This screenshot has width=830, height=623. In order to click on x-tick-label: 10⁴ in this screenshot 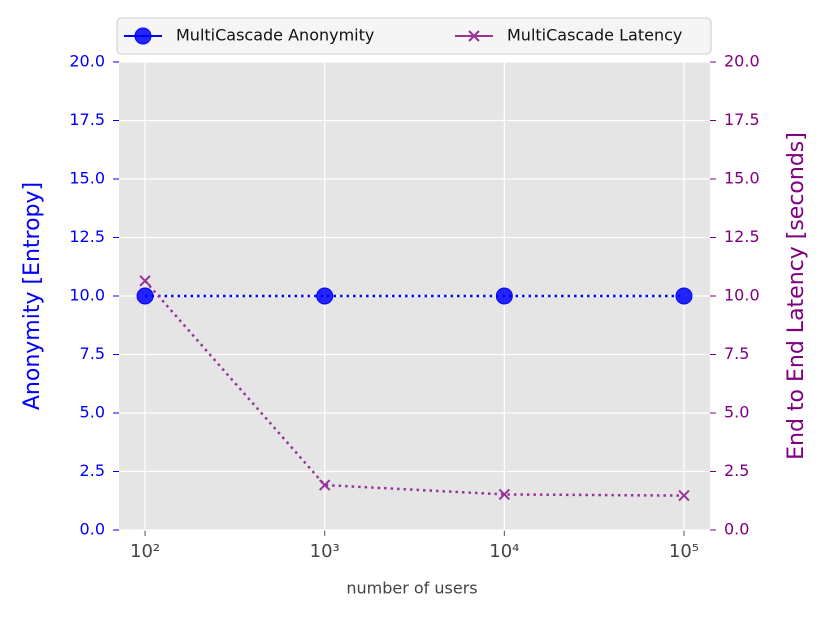, I will do `click(504, 551)`.